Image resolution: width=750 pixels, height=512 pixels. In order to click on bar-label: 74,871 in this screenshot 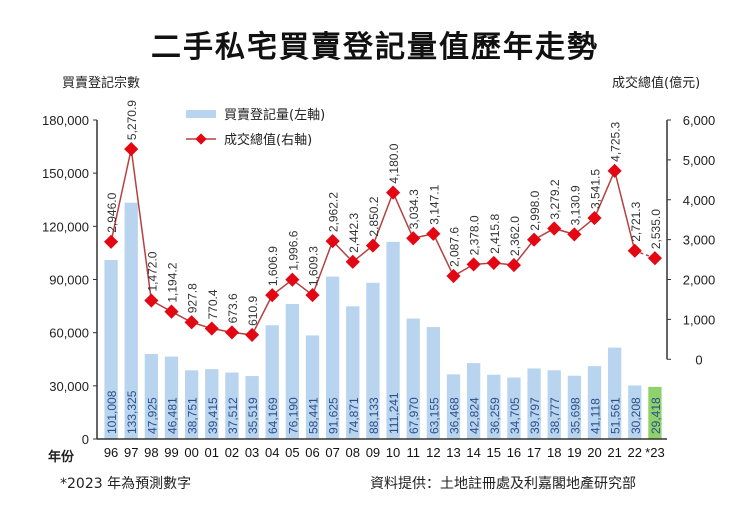, I will do `click(354, 415)`.